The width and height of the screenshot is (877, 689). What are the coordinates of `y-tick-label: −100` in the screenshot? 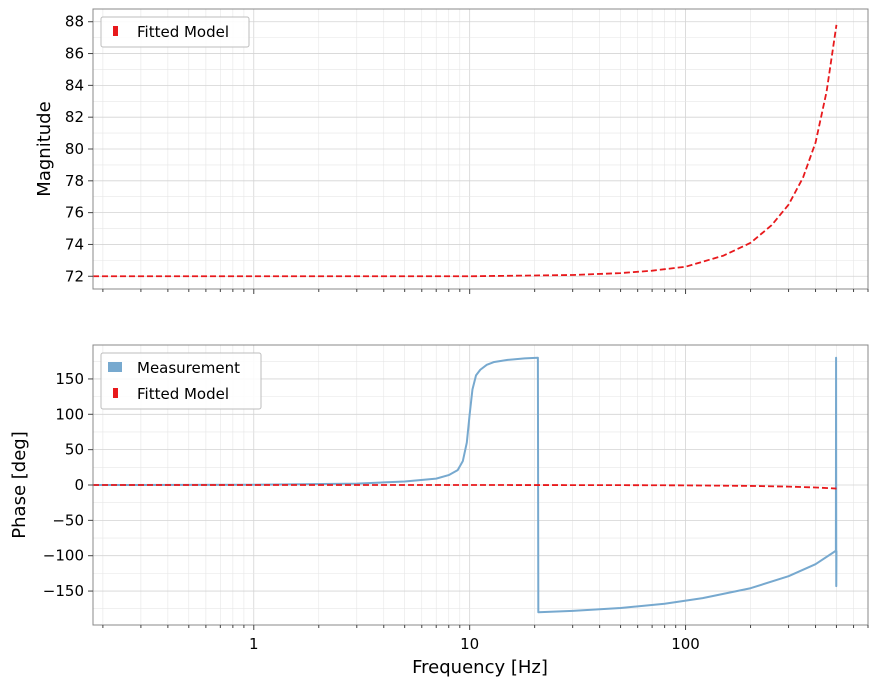 It's located at (63, 556).